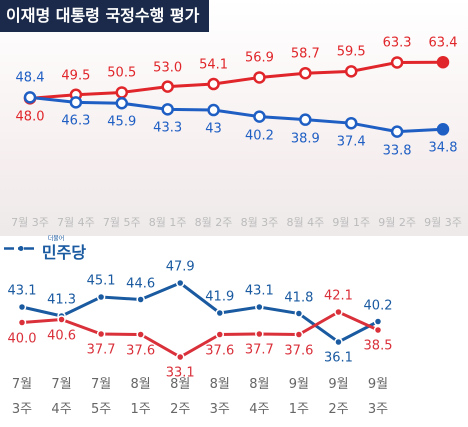 This screenshot has height=427, width=468. What do you see at coordinates (76, 121) in the screenshot?
I see `data-label: 46.3` at bounding box center [76, 121].